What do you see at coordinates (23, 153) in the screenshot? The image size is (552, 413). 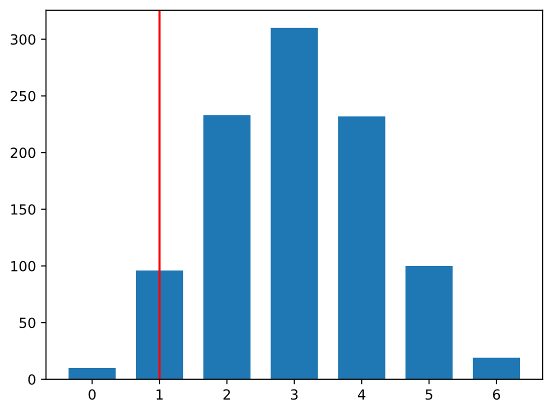 I see `y-tick-label: 200` at bounding box center [23, 153].